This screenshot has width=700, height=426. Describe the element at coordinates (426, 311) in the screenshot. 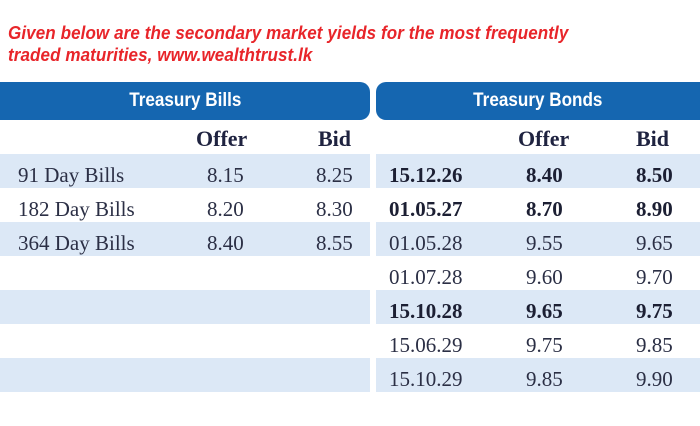

I see `bond-maturity: 15.10.28` at that location.